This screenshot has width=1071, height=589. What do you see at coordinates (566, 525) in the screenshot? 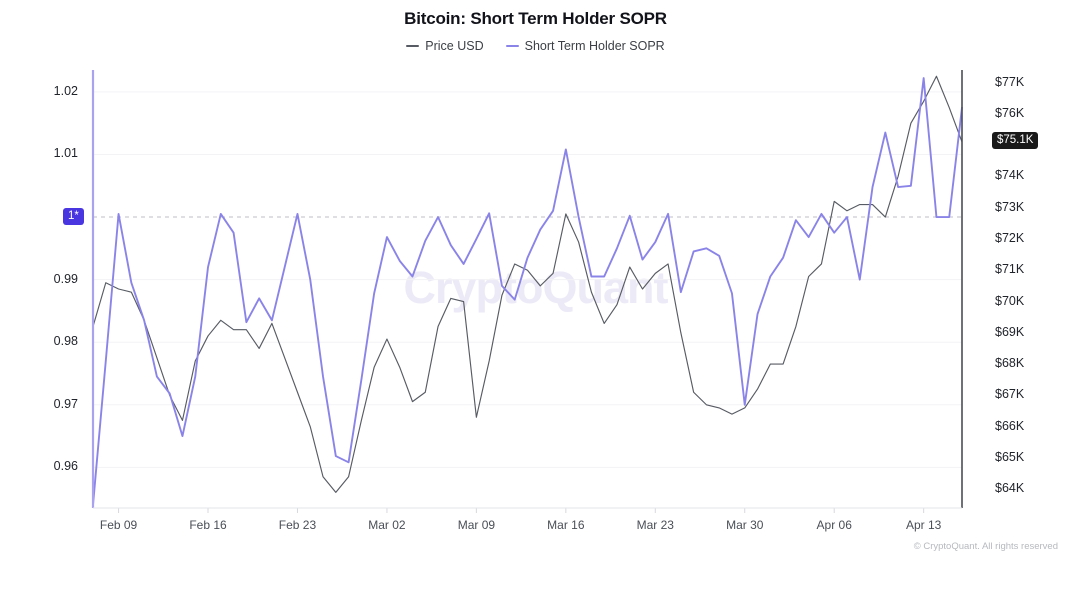
I see `x-axis-tick-label: Mar 16` at bounding box center [566, 525].